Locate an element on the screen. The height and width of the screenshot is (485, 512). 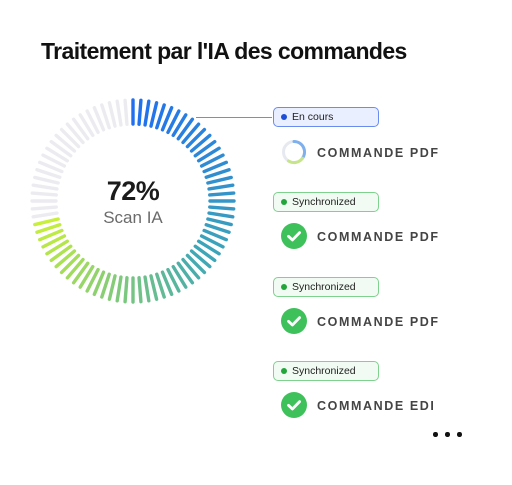
status-badge: En cours is located at coordinates (326, 117).